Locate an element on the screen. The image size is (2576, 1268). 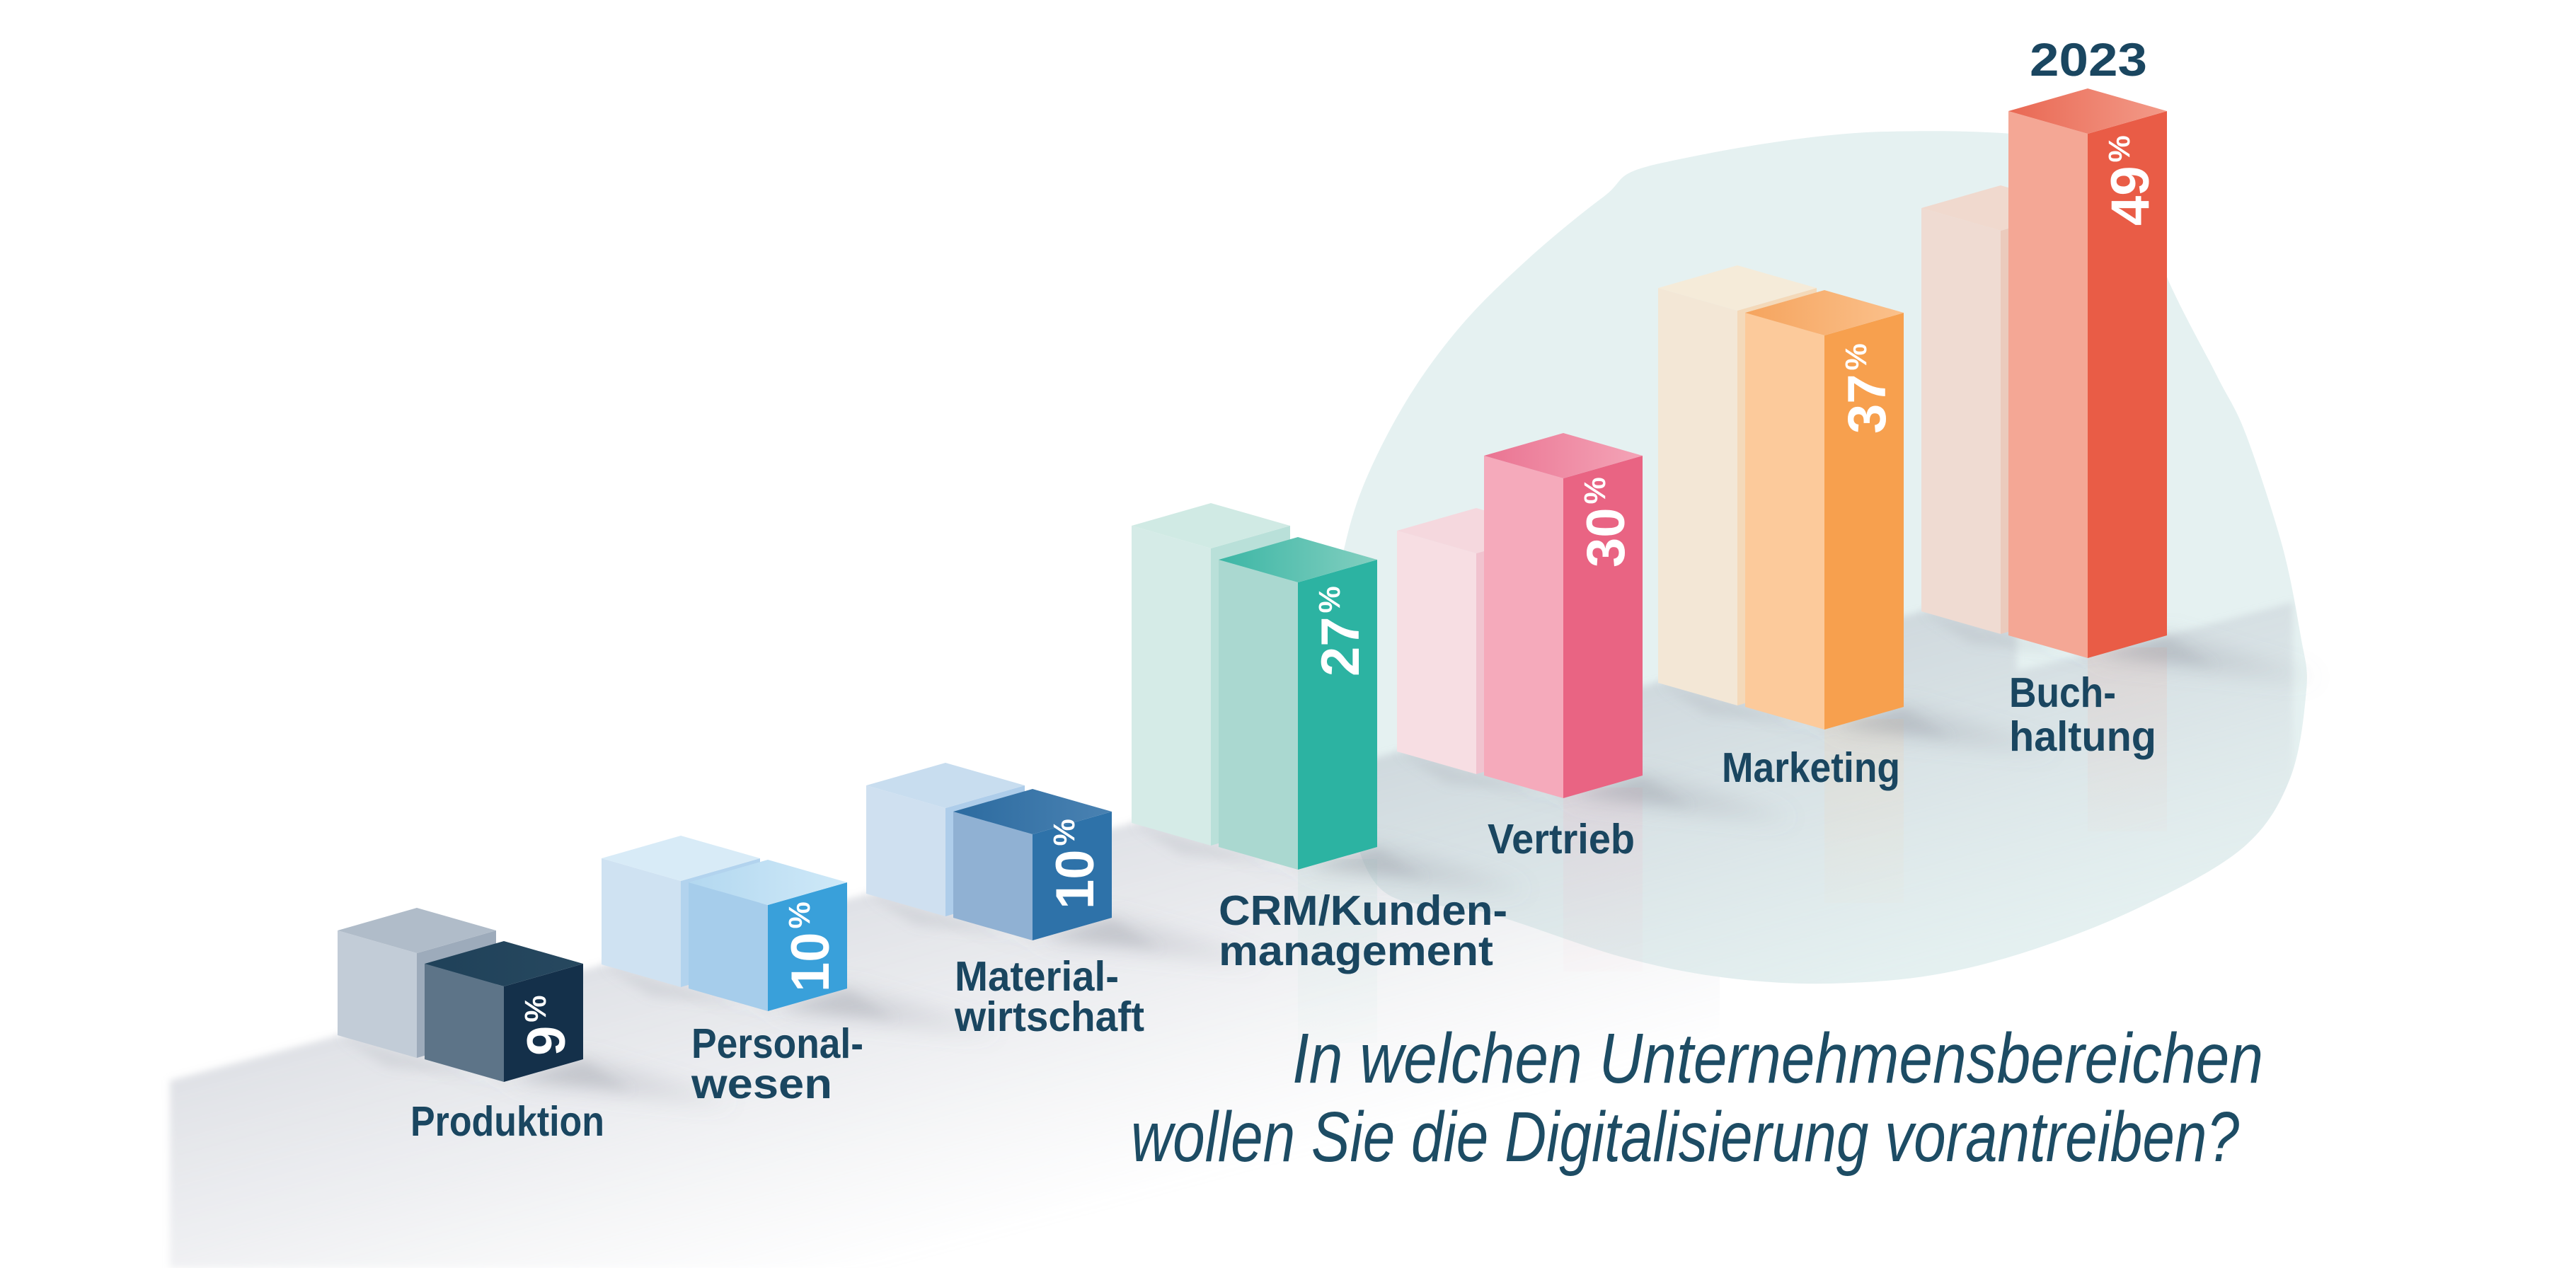
svg-text:In welchen Unternehmensbereich: In welchen Unternehmensbereichen is located at coordinates (1778, 1058).